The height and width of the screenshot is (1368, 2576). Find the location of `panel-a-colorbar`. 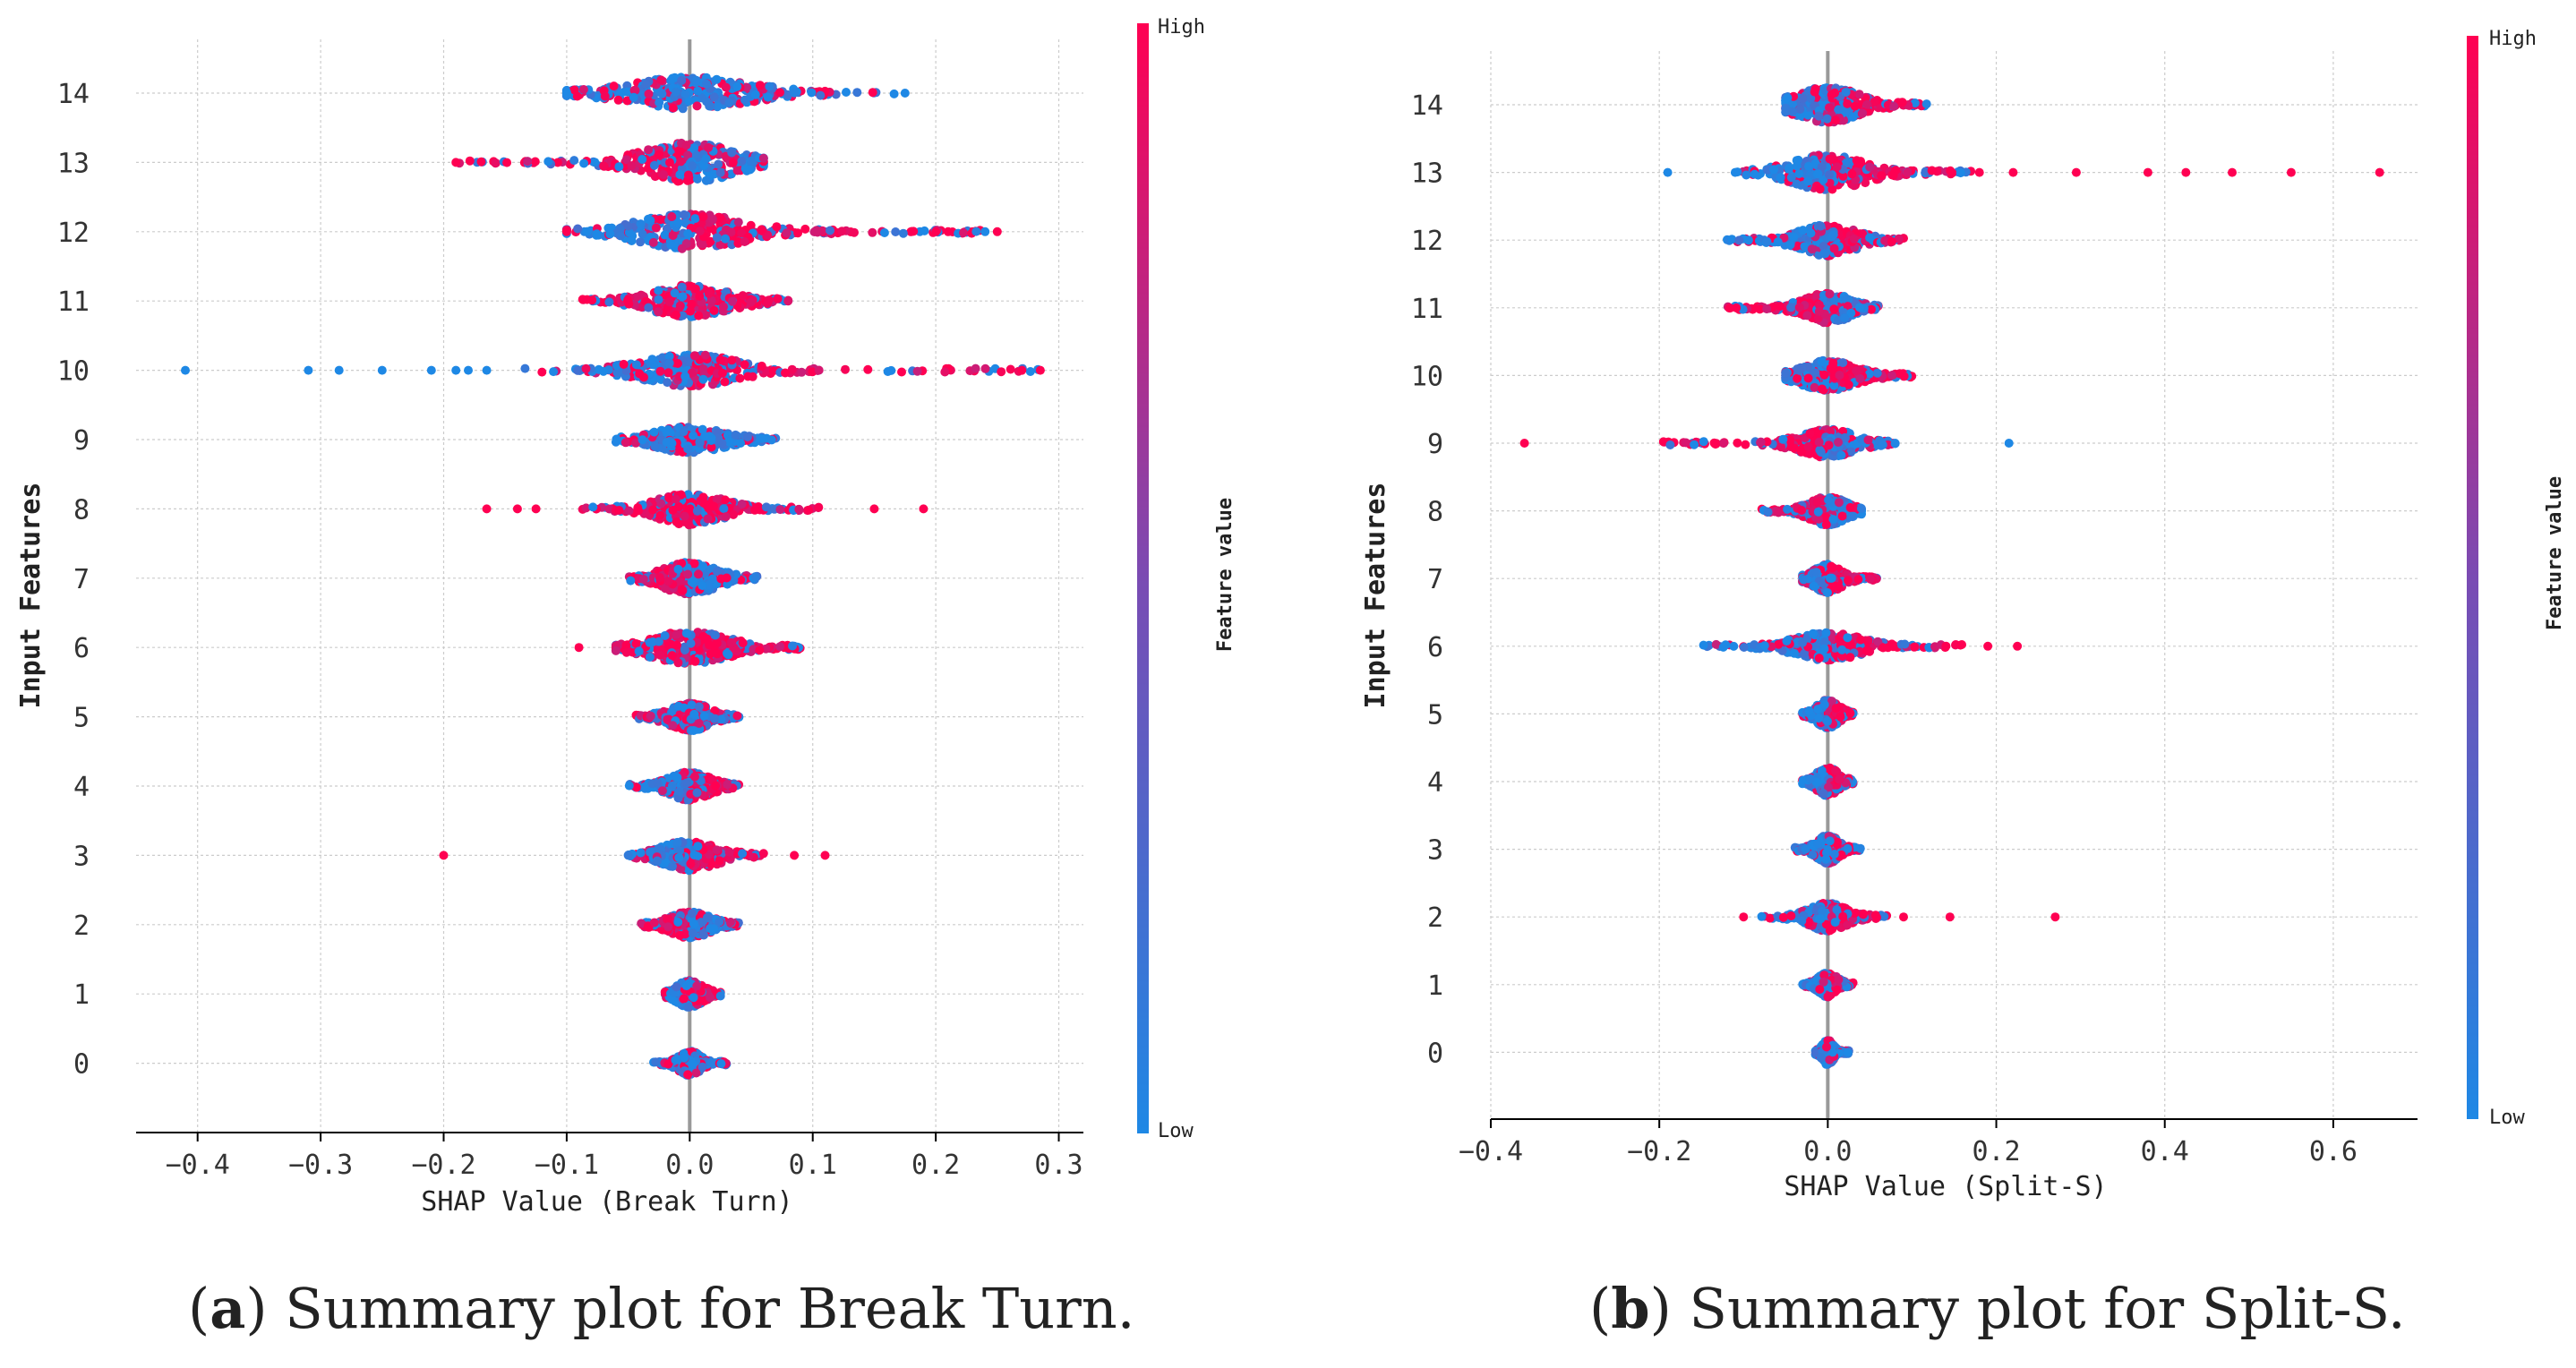

panel-a-colorbar is located at coordinates (1143, 578).